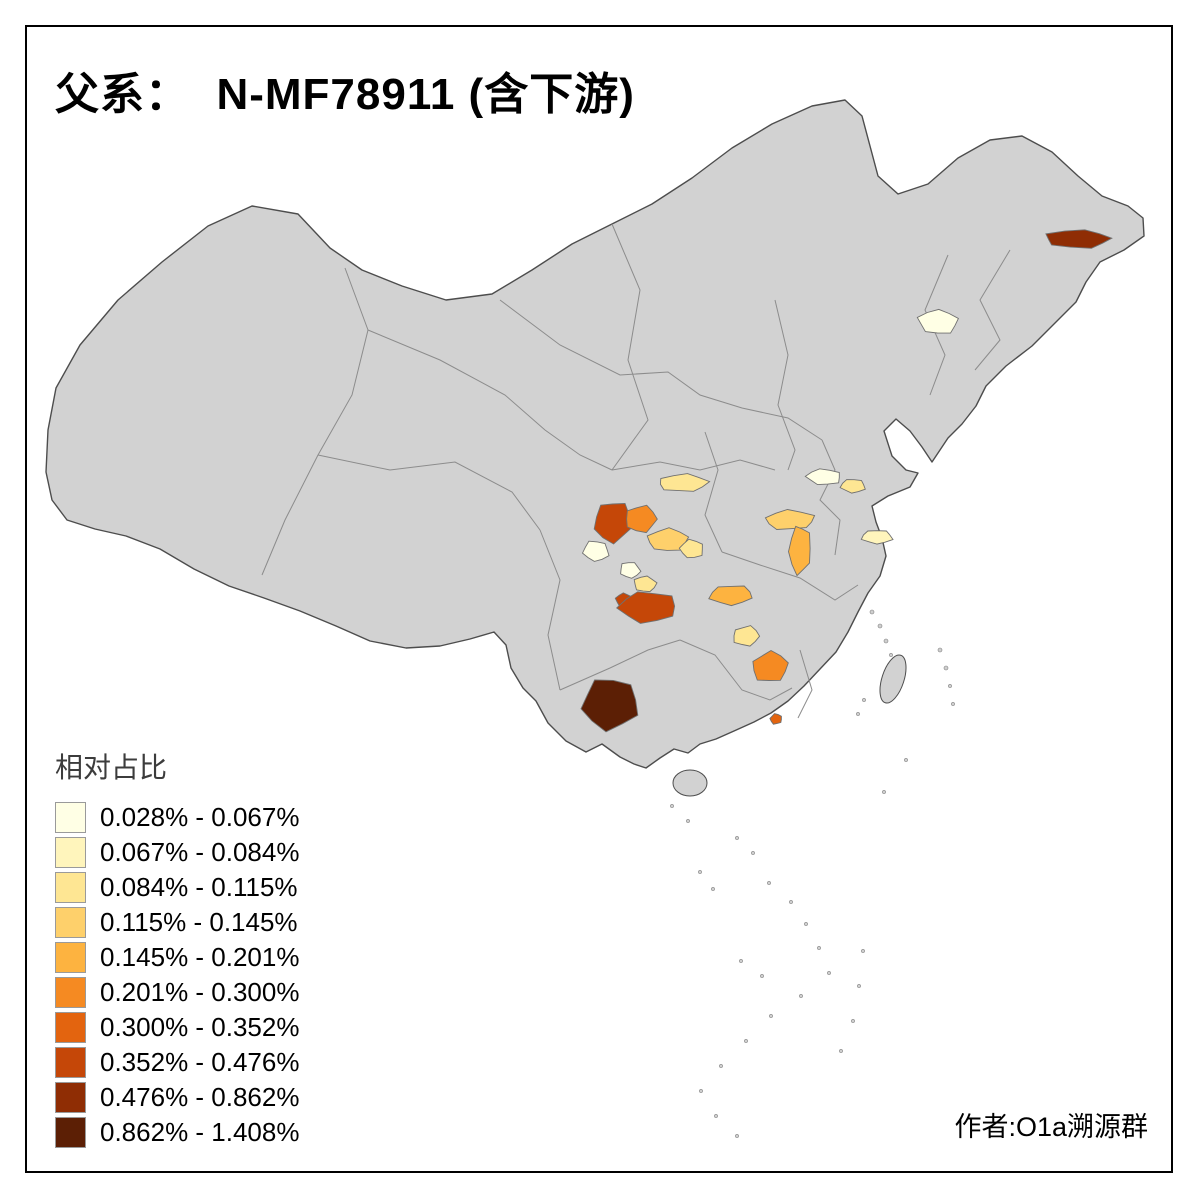 The height and width of the screenshot is (1200, 1200). I want to click on taiwan-island, so click(893, 679).